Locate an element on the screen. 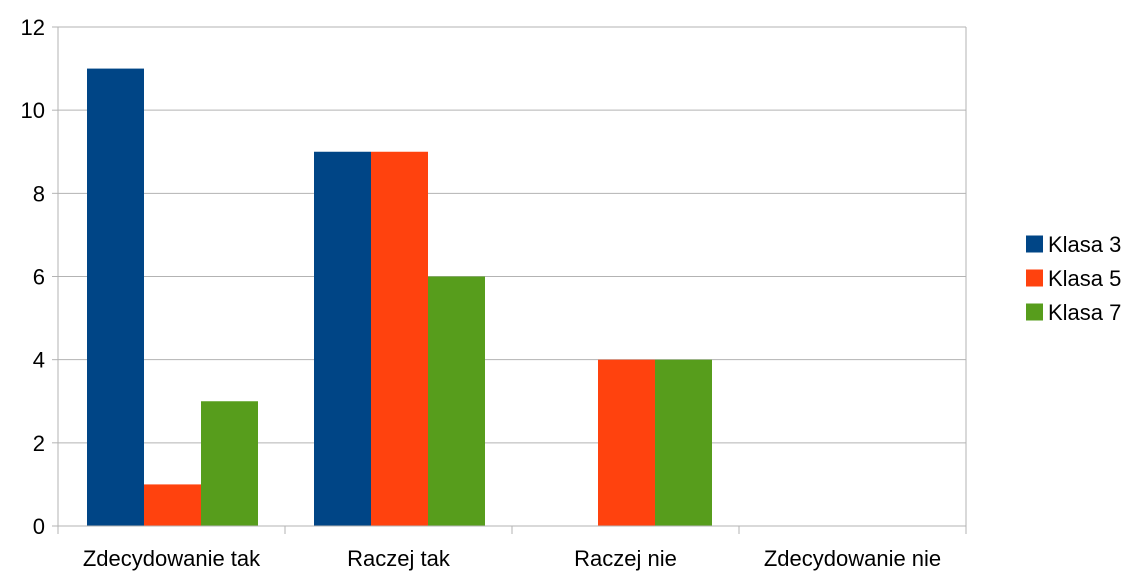 This screenshot has width=1138, height=581. legend: Klasa 3 Klasa 5 Klasa 7 is located at coordinates (1073, 278).